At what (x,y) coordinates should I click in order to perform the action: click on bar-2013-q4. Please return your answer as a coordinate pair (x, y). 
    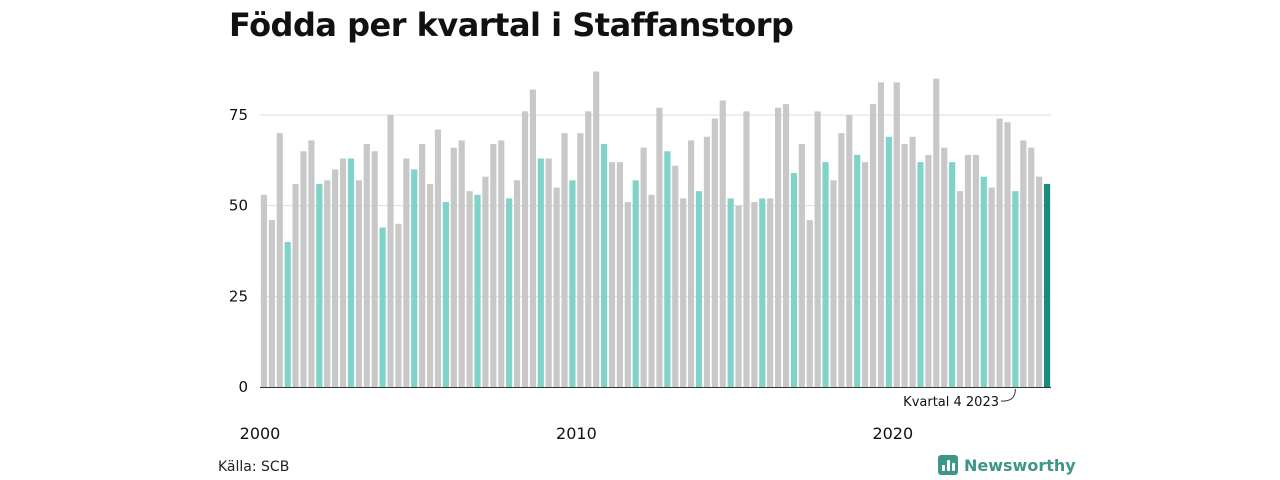
    Looking at the image, I should click on (699, 289).